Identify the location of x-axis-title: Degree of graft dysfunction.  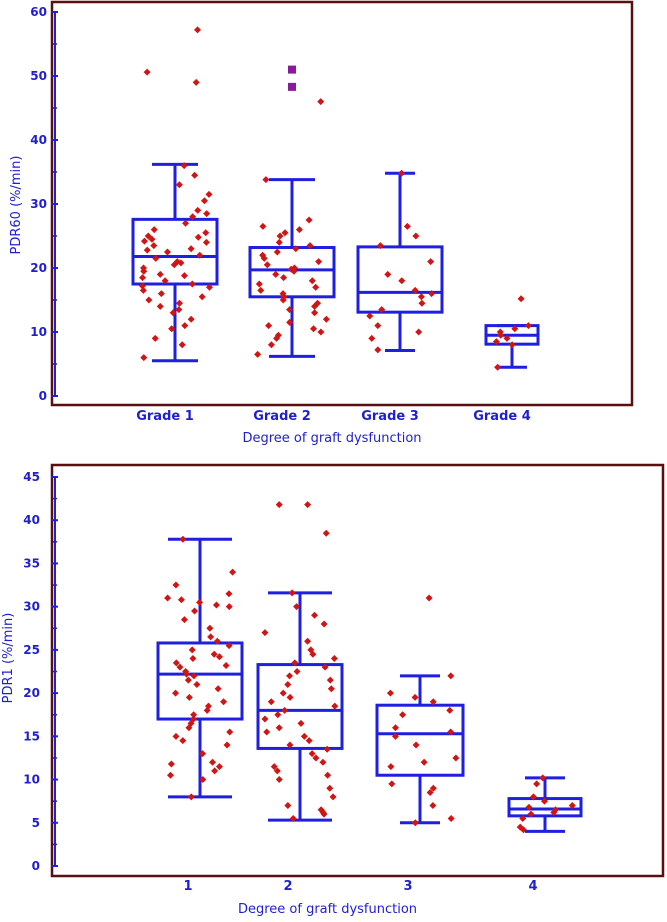
(331, 438).